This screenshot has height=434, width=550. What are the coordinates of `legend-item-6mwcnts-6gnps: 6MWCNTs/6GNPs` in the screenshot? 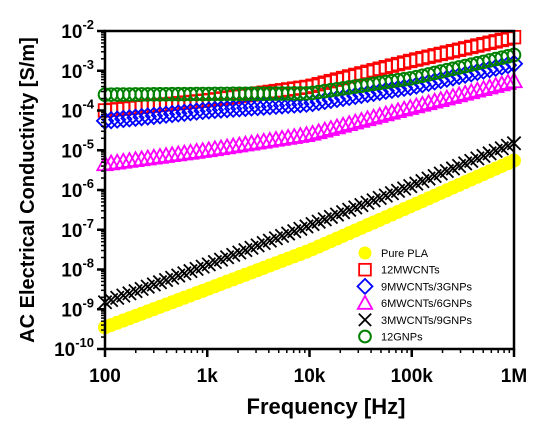 It's located at (414, 302).